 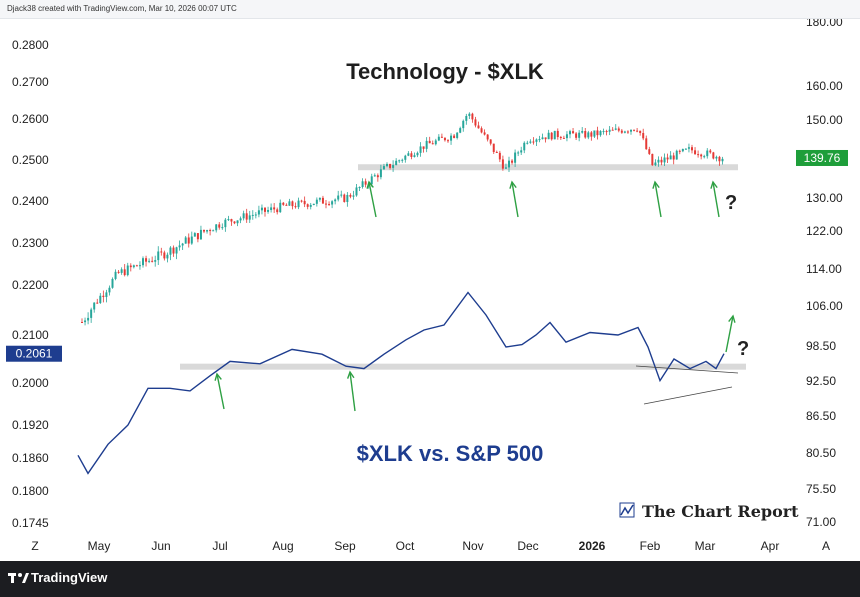 I want to click on logo-line, so click(x=627, y=510).